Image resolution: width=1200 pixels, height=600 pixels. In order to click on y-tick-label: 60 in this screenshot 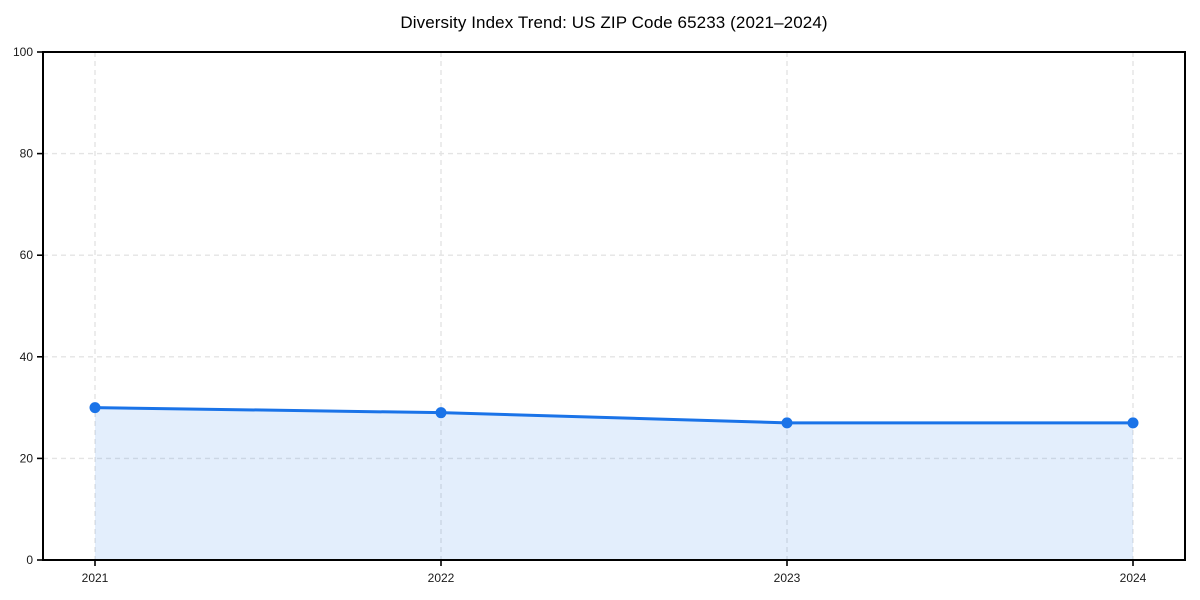, I will do `click(27, 255)`.